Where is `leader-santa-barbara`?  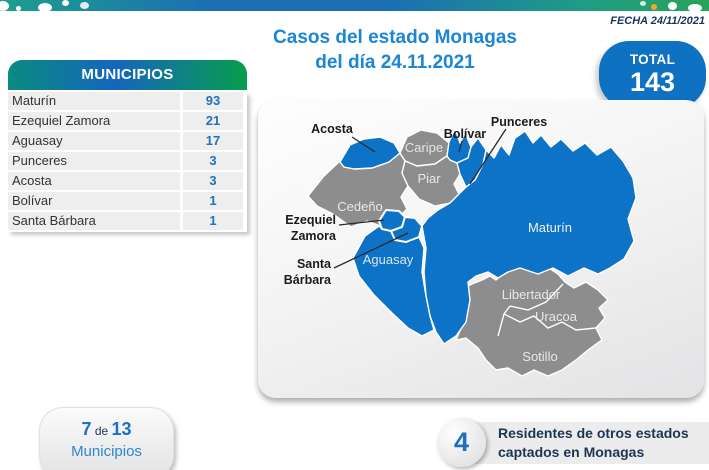 leader-santa-barbara is located at coordinates (371, 250).